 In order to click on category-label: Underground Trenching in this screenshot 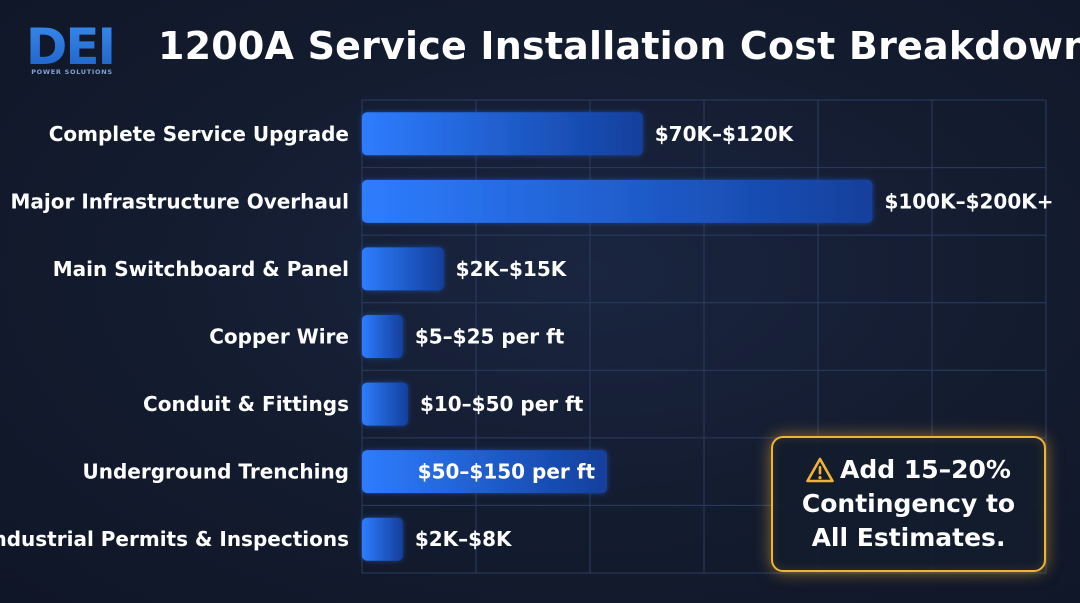, I will do `click(215, 472)`.